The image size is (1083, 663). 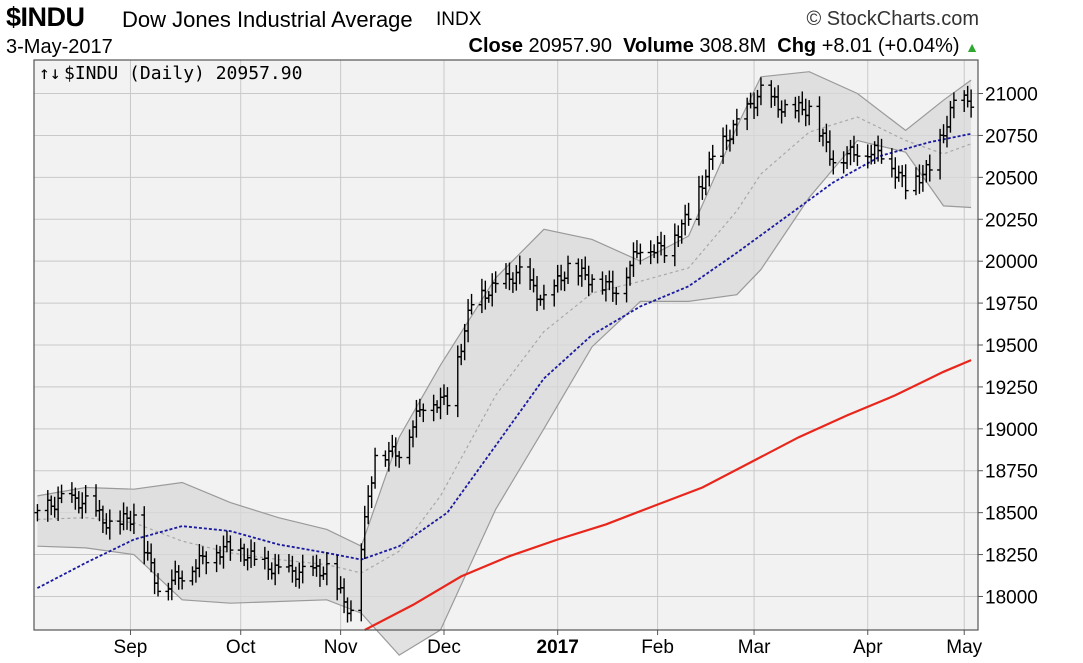 I want to click on x-tick-label: Oct, so click(x=241, y=647).